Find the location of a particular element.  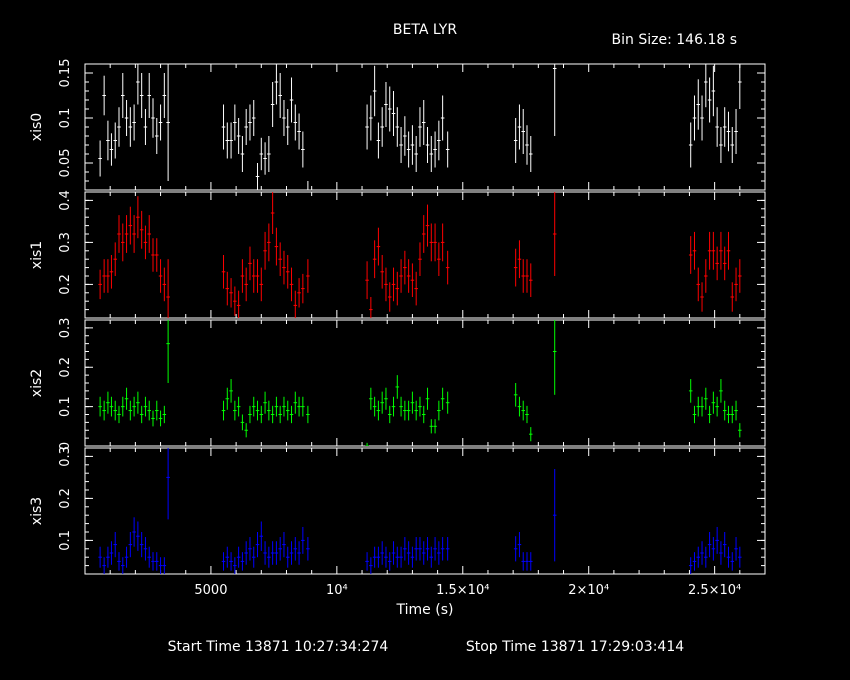

y-tick-label: 0.3 is located at coordinates (65, 242).